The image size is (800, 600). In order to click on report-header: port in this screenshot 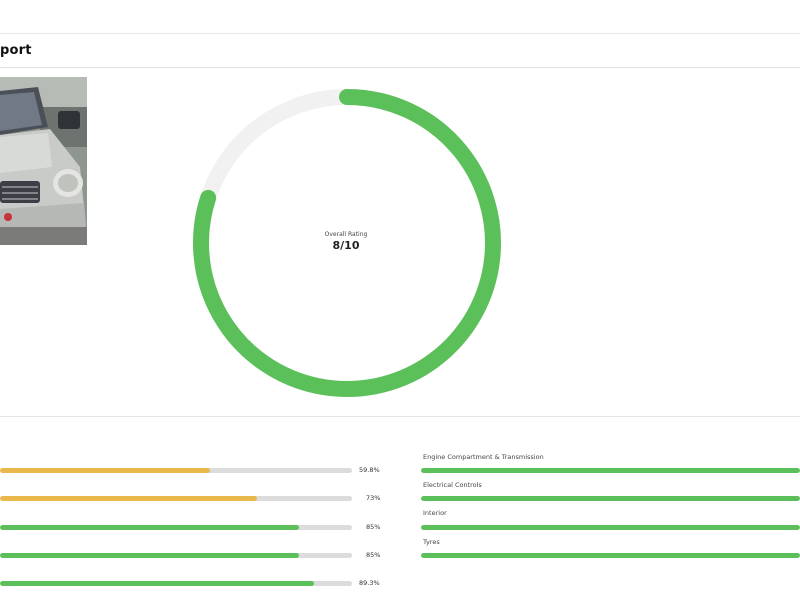, I will do `click(400, 51)`.